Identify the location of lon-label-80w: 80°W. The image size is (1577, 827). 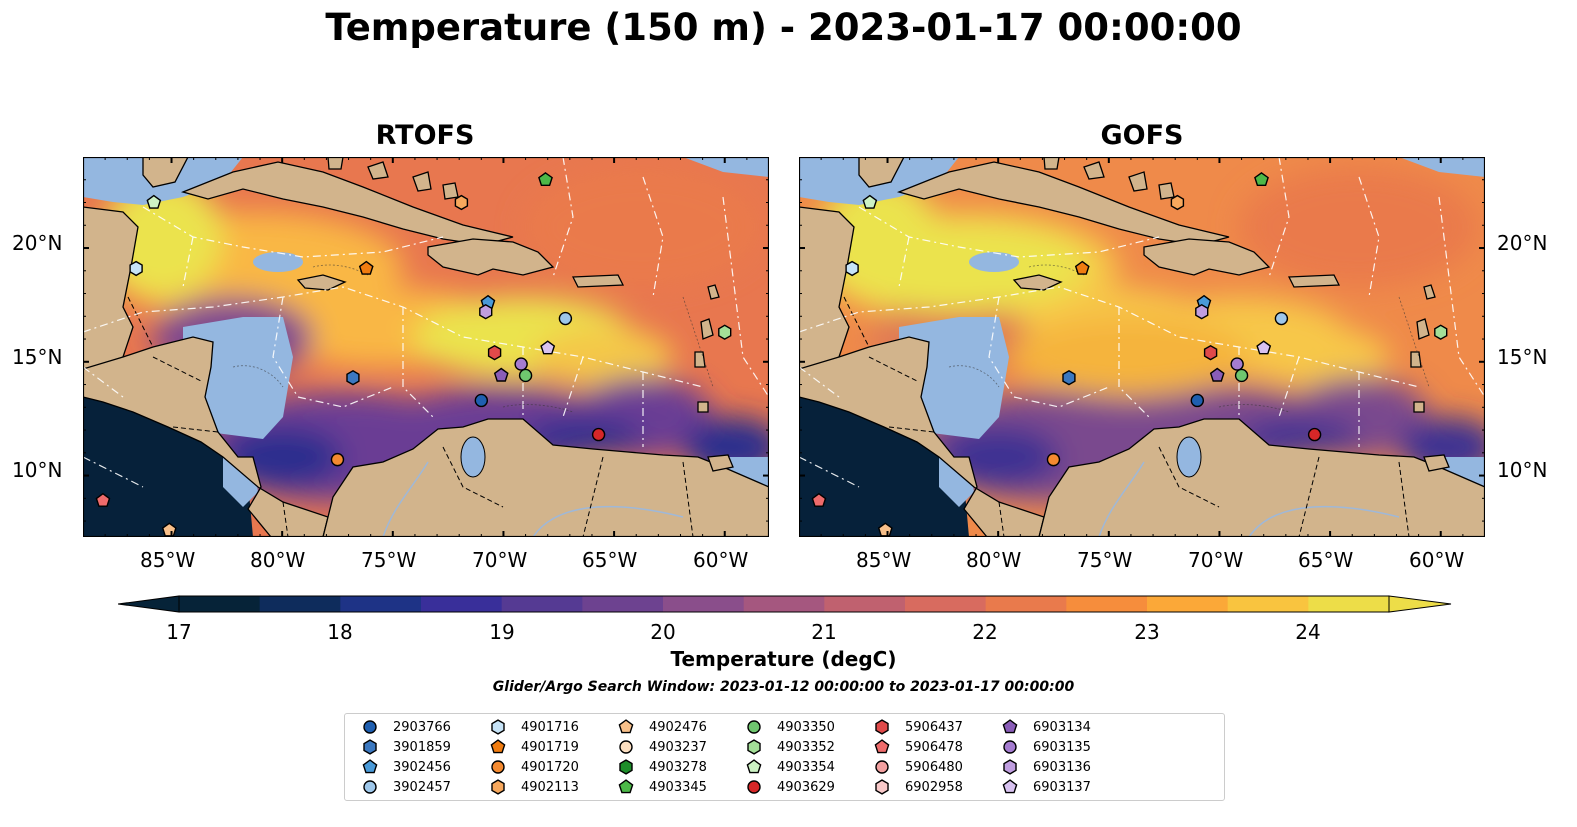
(278, 560).